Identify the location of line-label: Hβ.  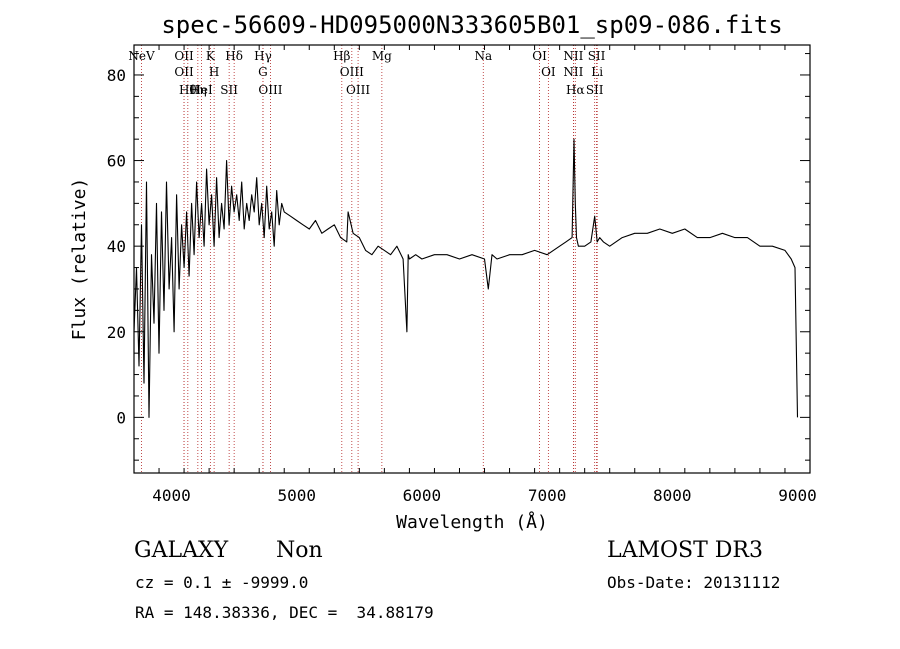
(341, 56).